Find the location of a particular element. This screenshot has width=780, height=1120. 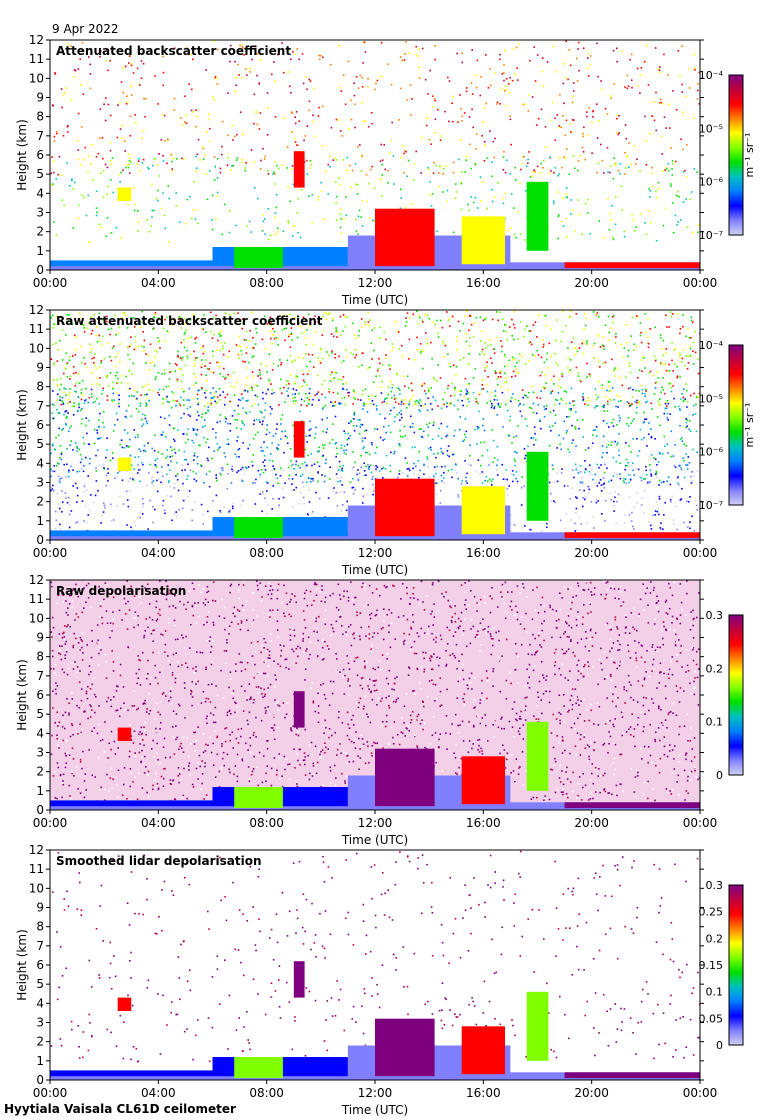

colorbar-tick-label: 10⁻⁵ is located at coordinates (711, 128).